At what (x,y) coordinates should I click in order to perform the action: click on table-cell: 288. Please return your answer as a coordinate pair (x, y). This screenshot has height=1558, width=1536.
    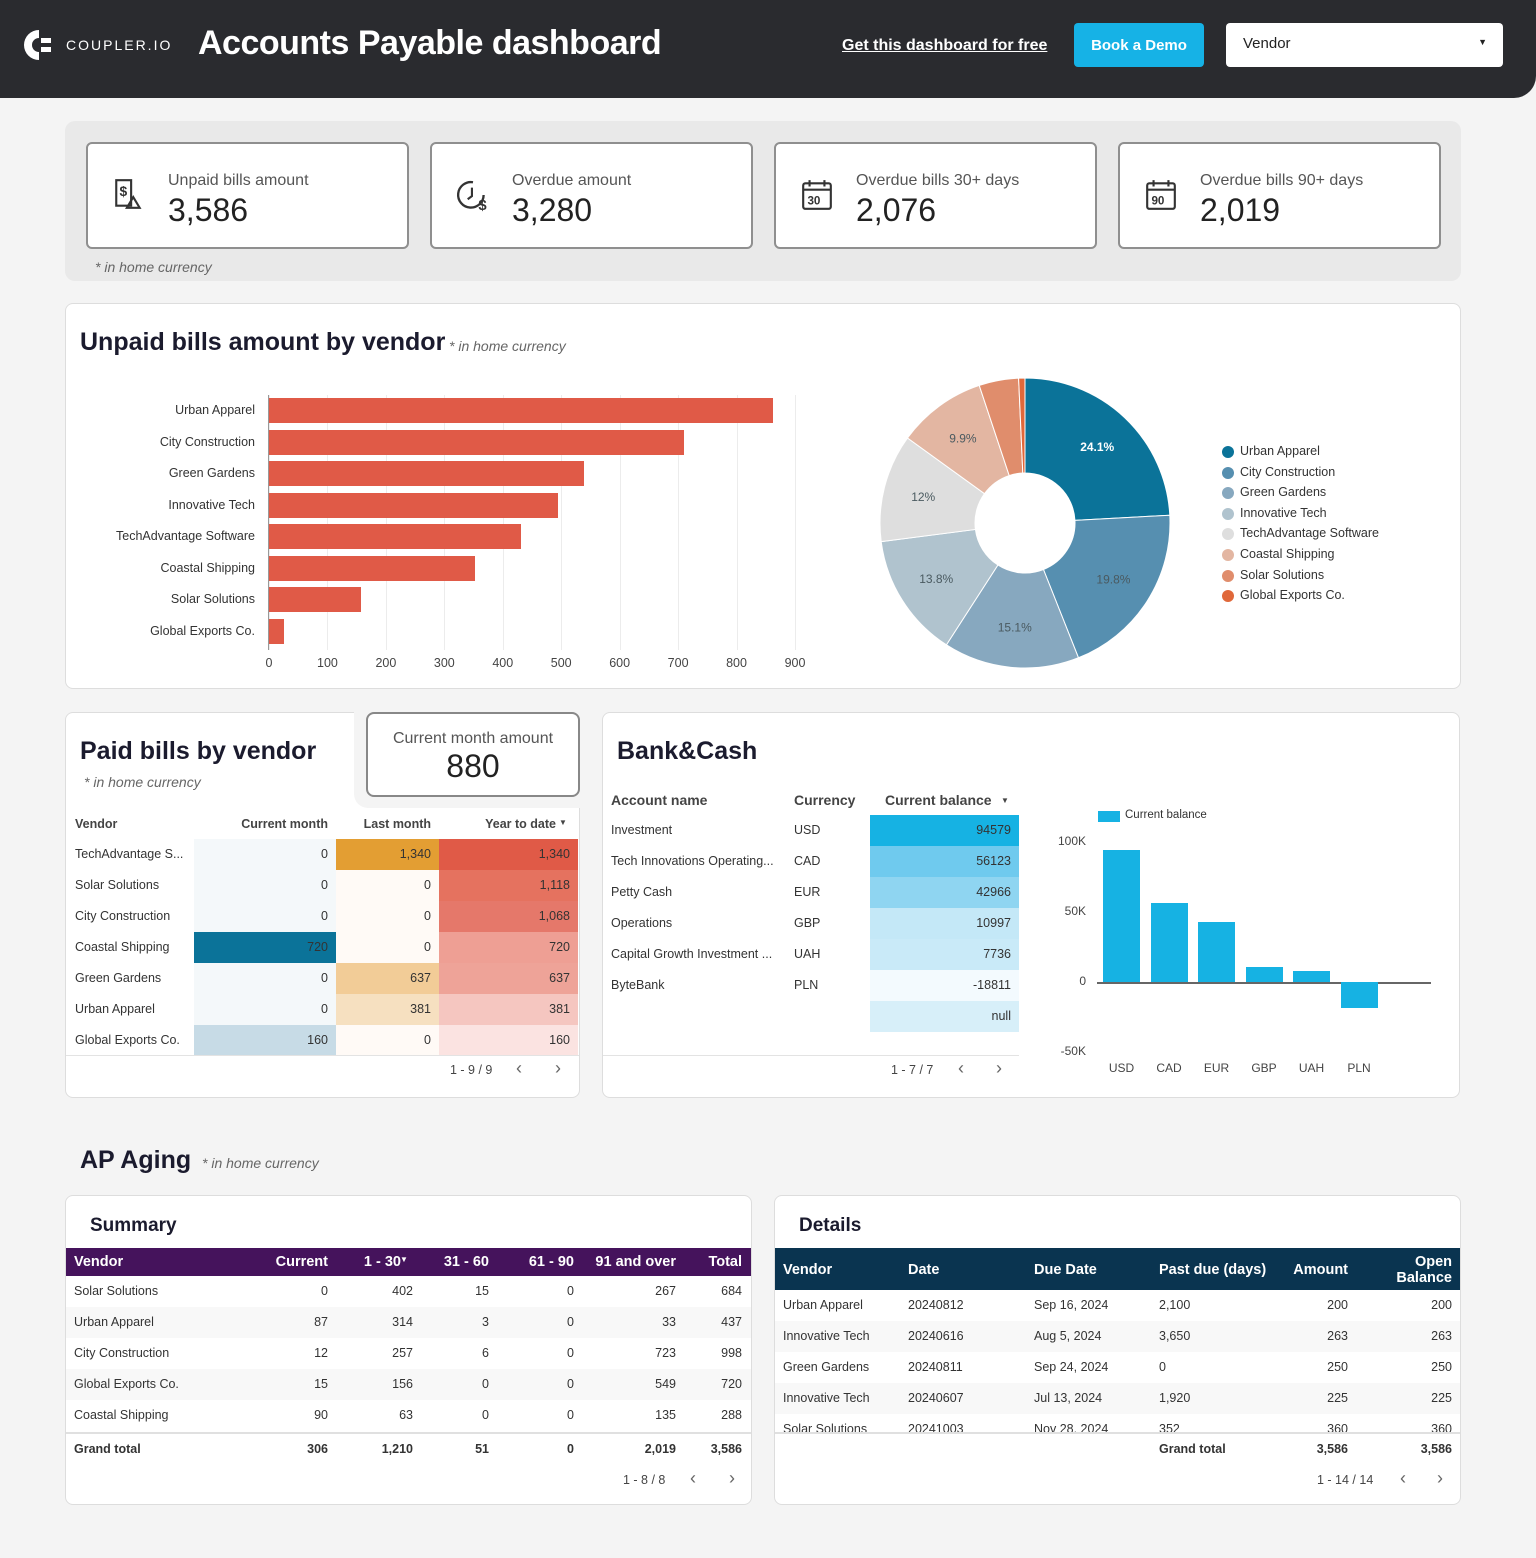
    Looking at the image, I should click on (731, 1415).